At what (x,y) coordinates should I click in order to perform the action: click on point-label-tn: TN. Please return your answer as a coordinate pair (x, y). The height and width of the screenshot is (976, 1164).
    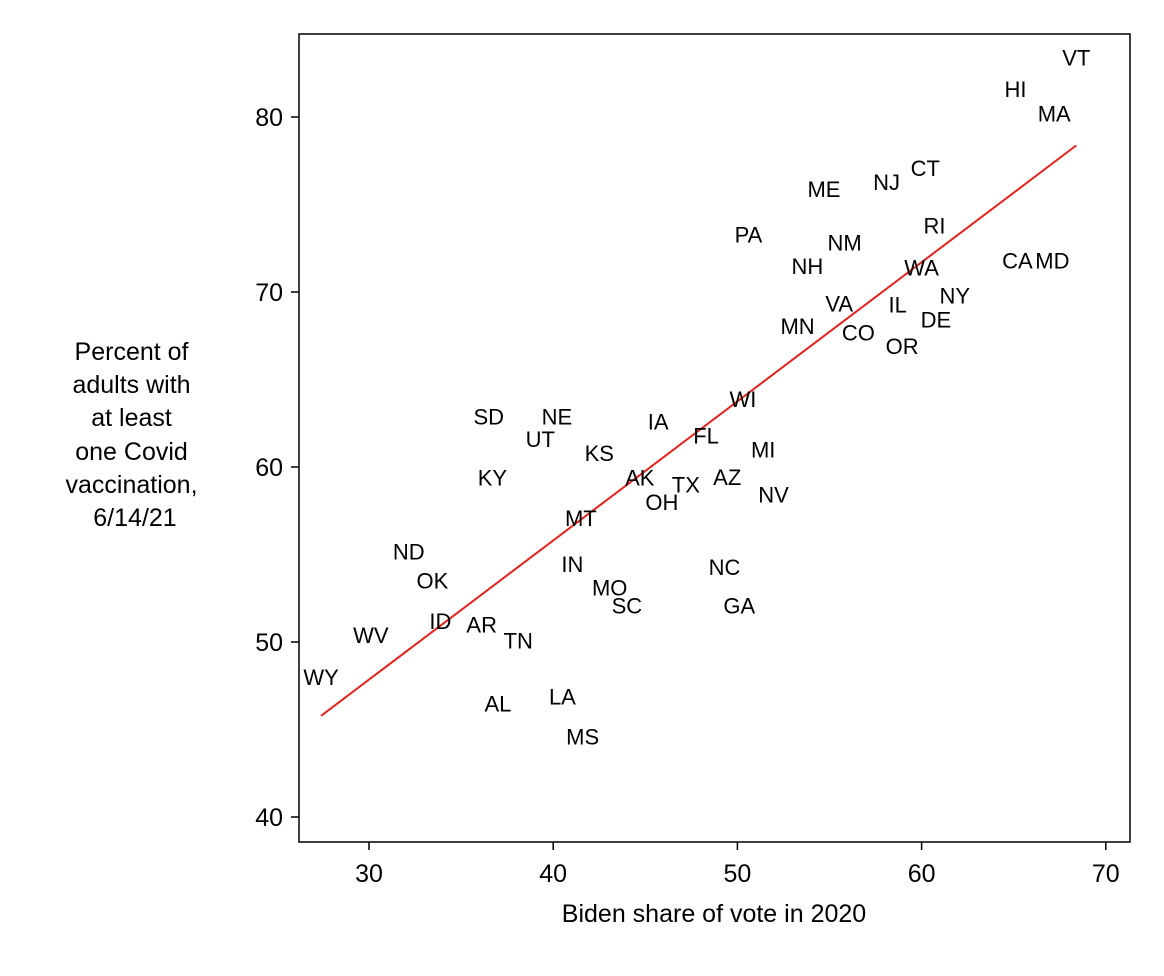
    Looking at the image, I should click on (518, 640).